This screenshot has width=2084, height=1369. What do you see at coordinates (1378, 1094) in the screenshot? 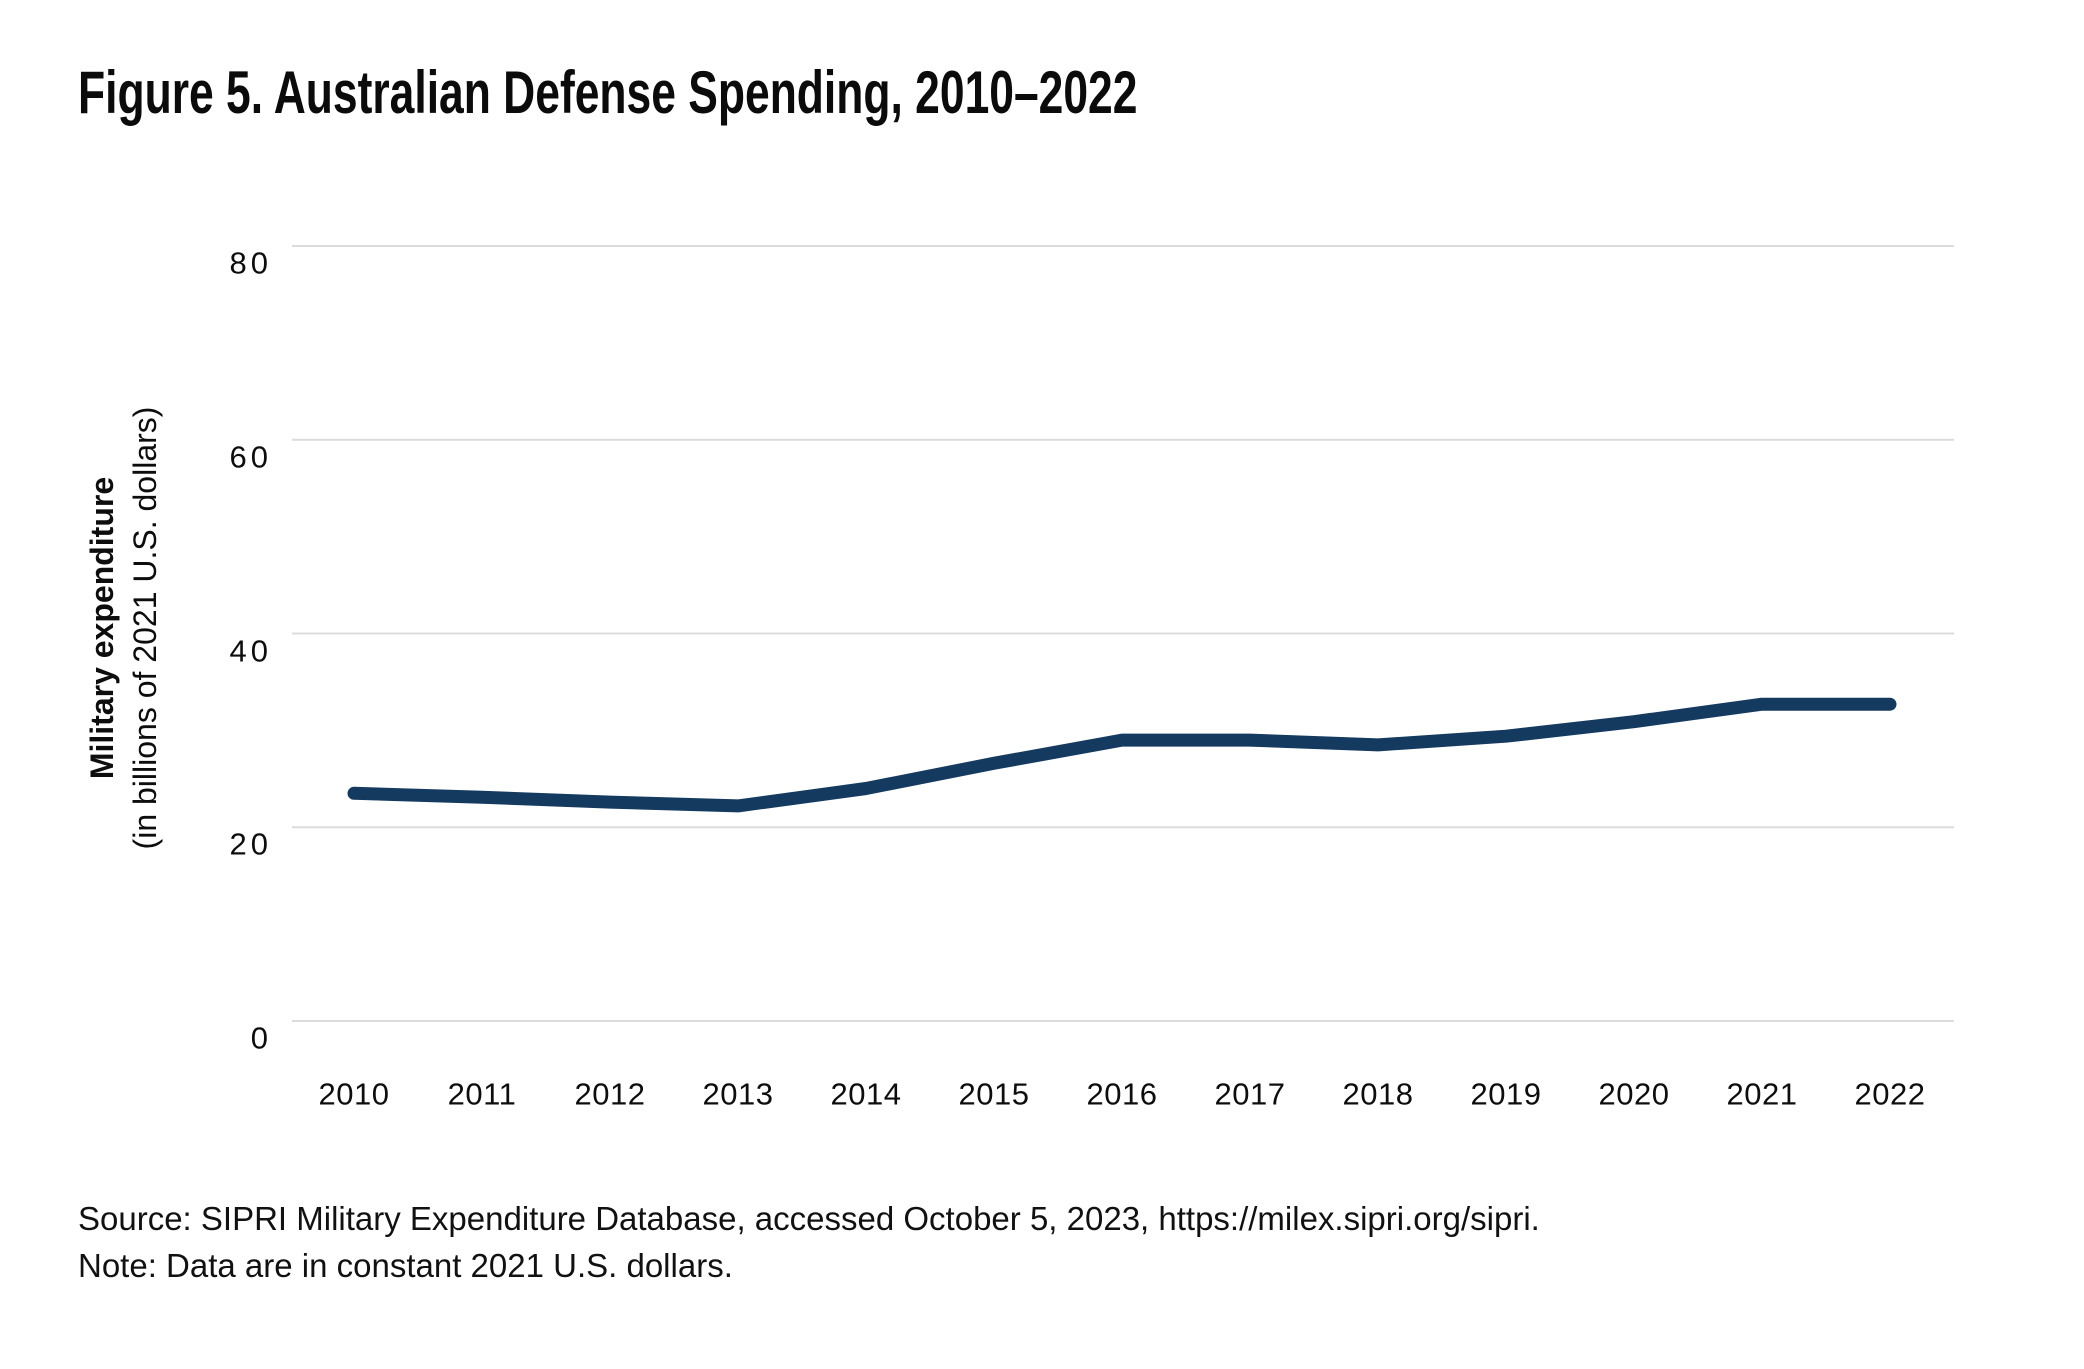
I see `x-tick-label-2018: 2018` at bounding box center [1378, 1094].